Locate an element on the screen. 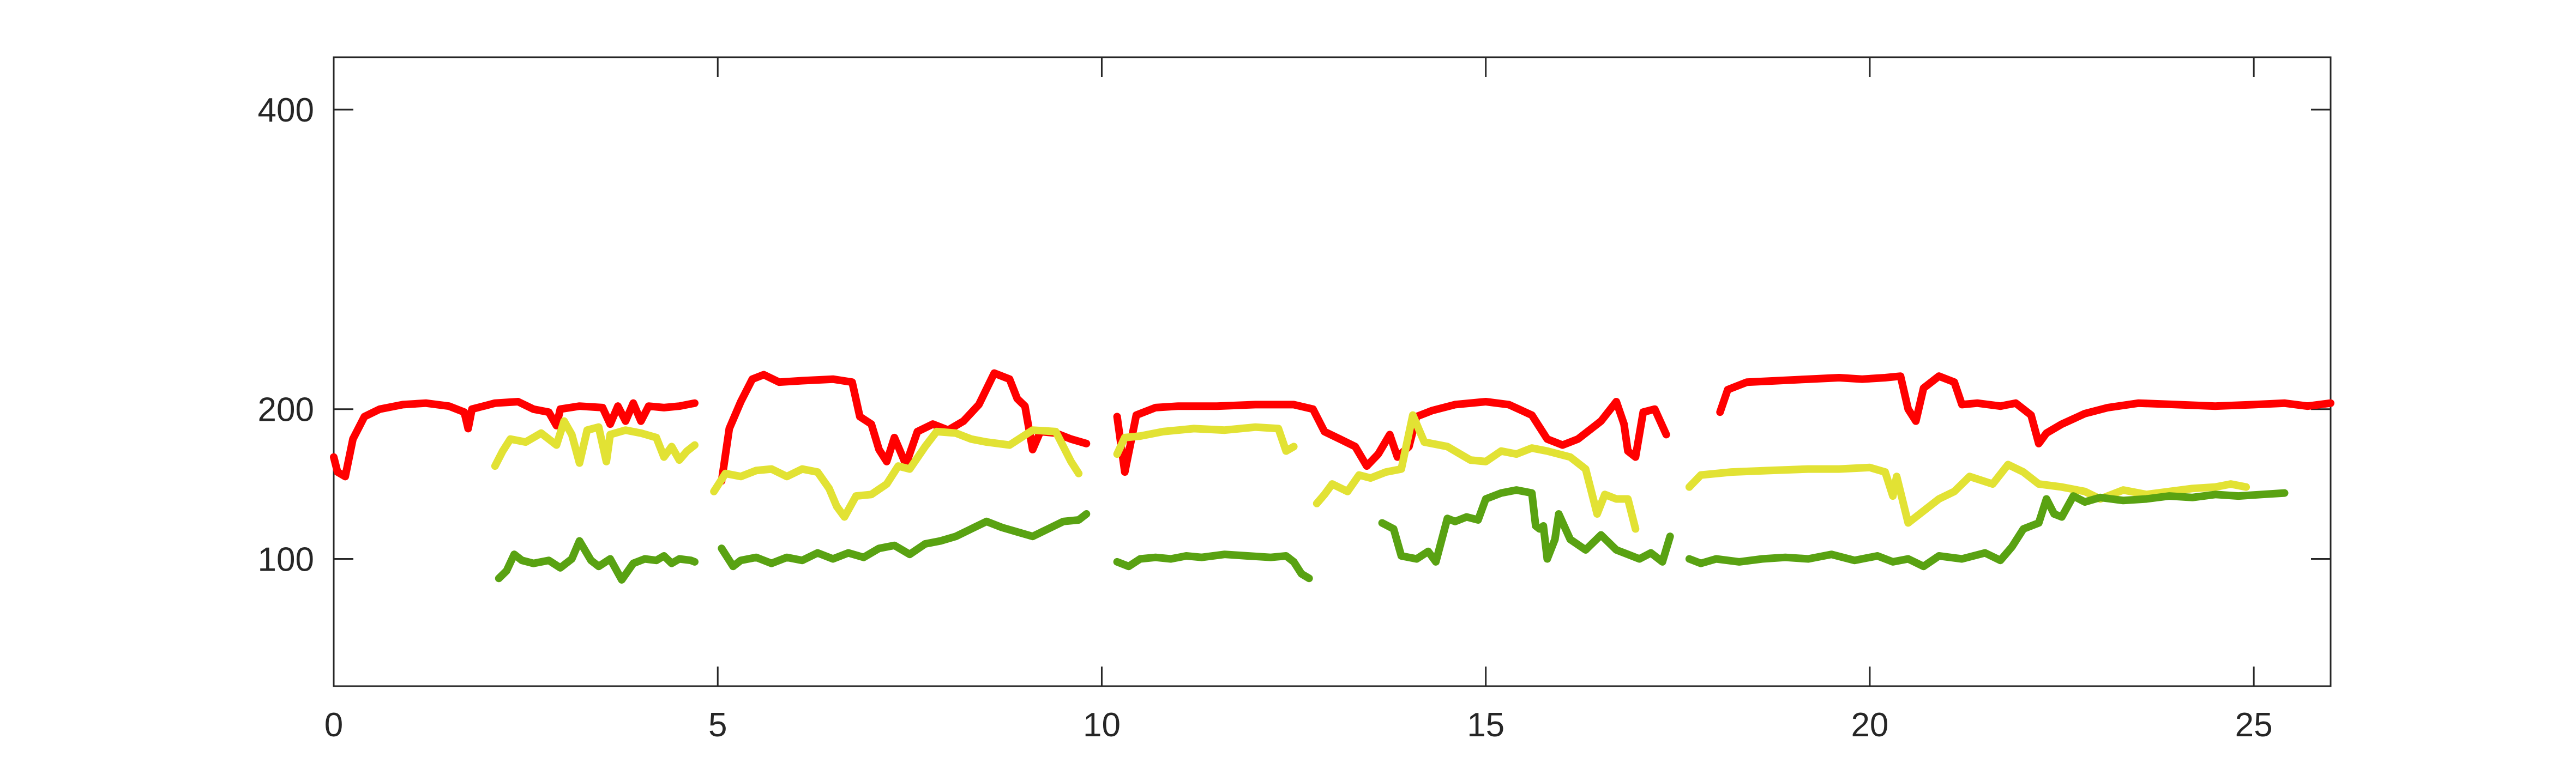 The height and width of the screenshot is (775, 2576). x-tick-label: 25 is located at coordinates (2254, 725).